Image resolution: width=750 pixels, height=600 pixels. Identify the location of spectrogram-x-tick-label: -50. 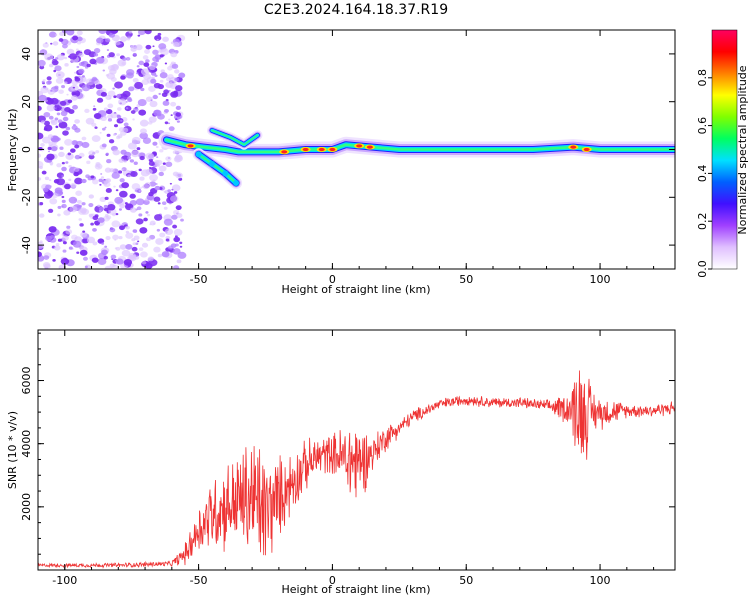
(199, 279).